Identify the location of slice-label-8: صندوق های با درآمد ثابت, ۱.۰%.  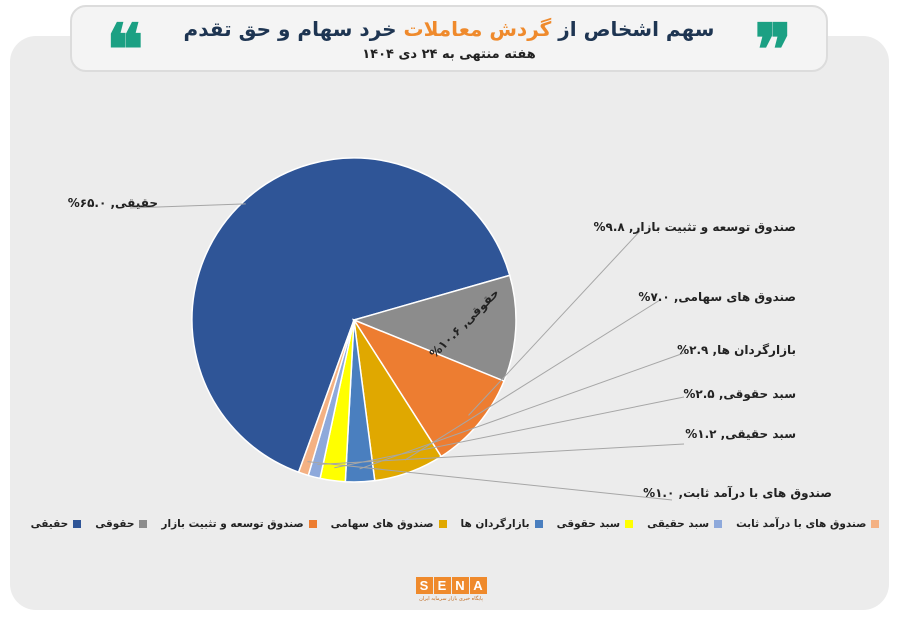
(737, 493).